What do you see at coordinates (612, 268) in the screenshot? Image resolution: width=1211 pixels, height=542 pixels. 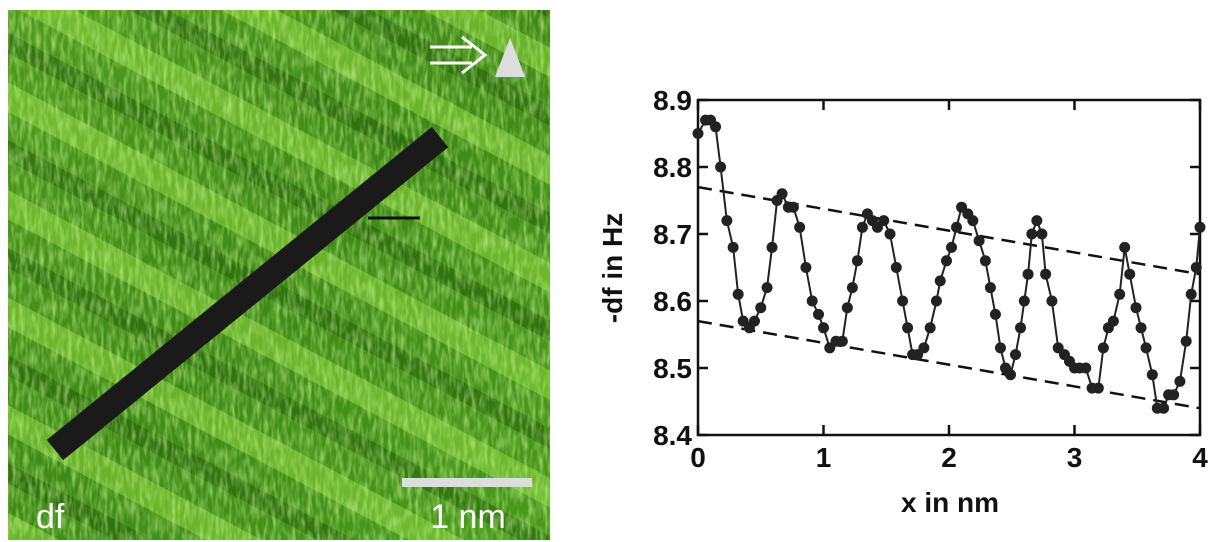 I see `y-axis-label: -df in Hz` at bounding box center [612, 268].